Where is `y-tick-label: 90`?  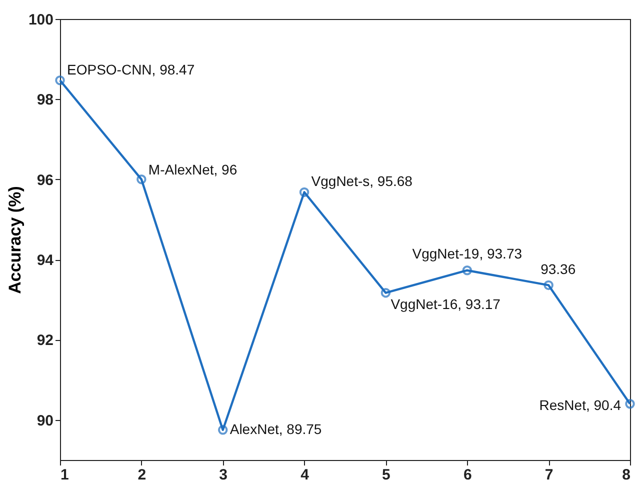 y-tick-label: 90 is located at coordinates (45, 421).